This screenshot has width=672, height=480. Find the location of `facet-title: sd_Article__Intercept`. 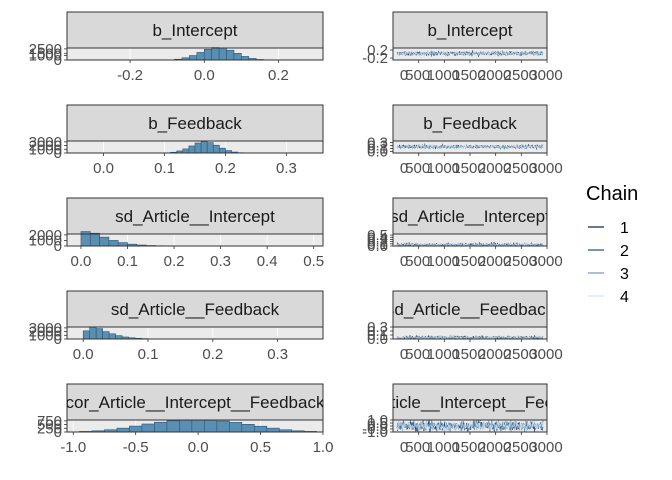

facet-title: sd_Article__Intercept is located at coordinates (195, 216).